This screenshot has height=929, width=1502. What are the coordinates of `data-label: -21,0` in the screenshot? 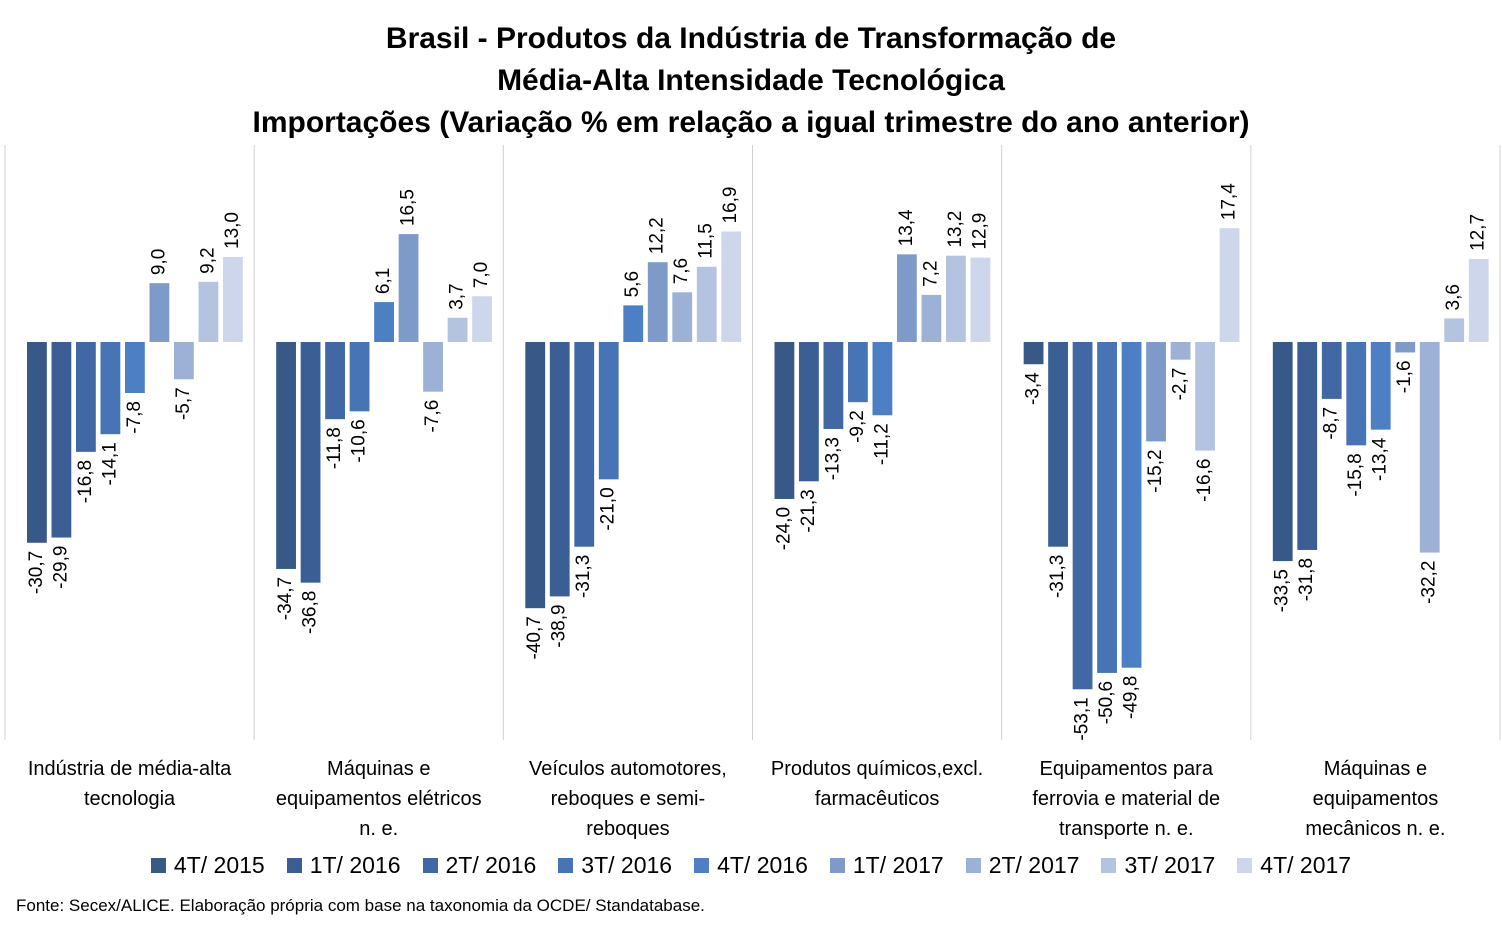 It's located at (608, 508).